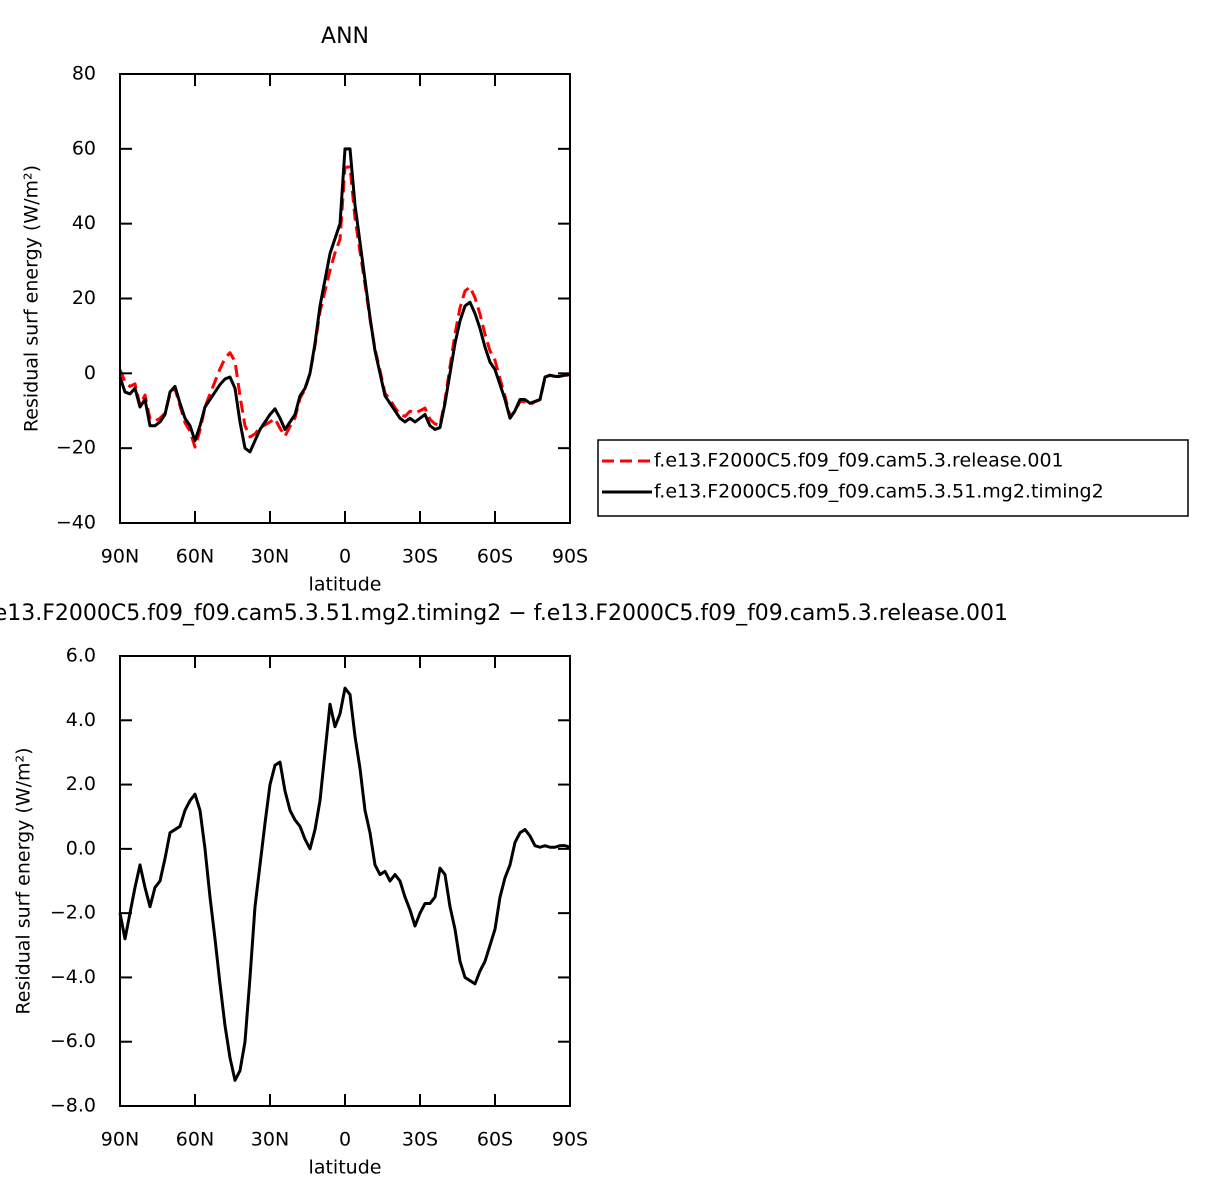  I want to click on y-tick-label: 60, so click(84, 148).